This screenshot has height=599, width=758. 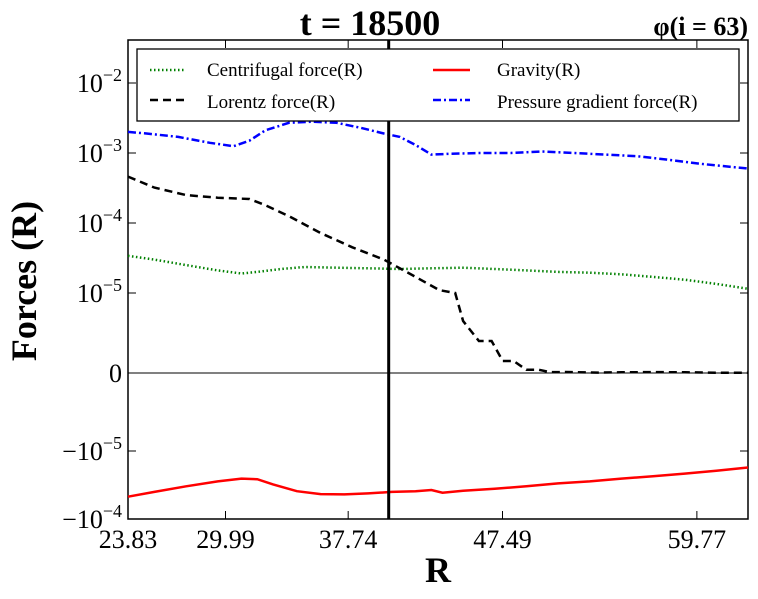 What do you see at coordinates (92, 449) in the screenshot?
I see `y-tick-label: −10−5` at bounding box center [92, 449].